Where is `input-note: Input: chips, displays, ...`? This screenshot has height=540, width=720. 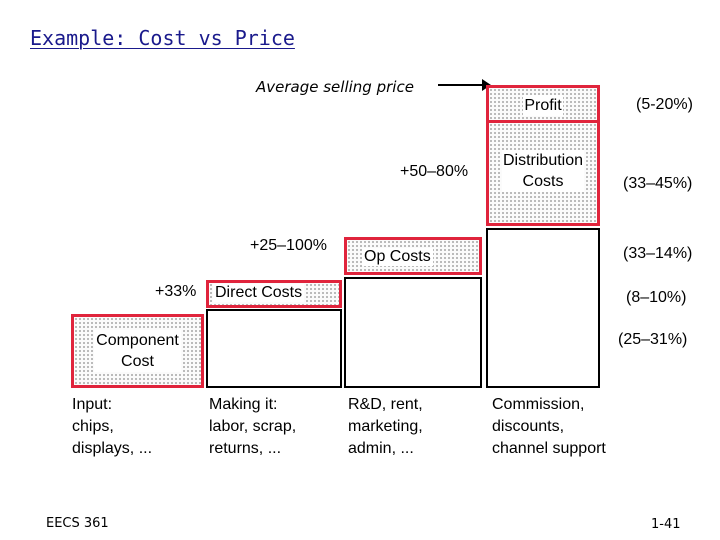
input-note: Input: chips, displays, ... is located at coordinates (112, 426).